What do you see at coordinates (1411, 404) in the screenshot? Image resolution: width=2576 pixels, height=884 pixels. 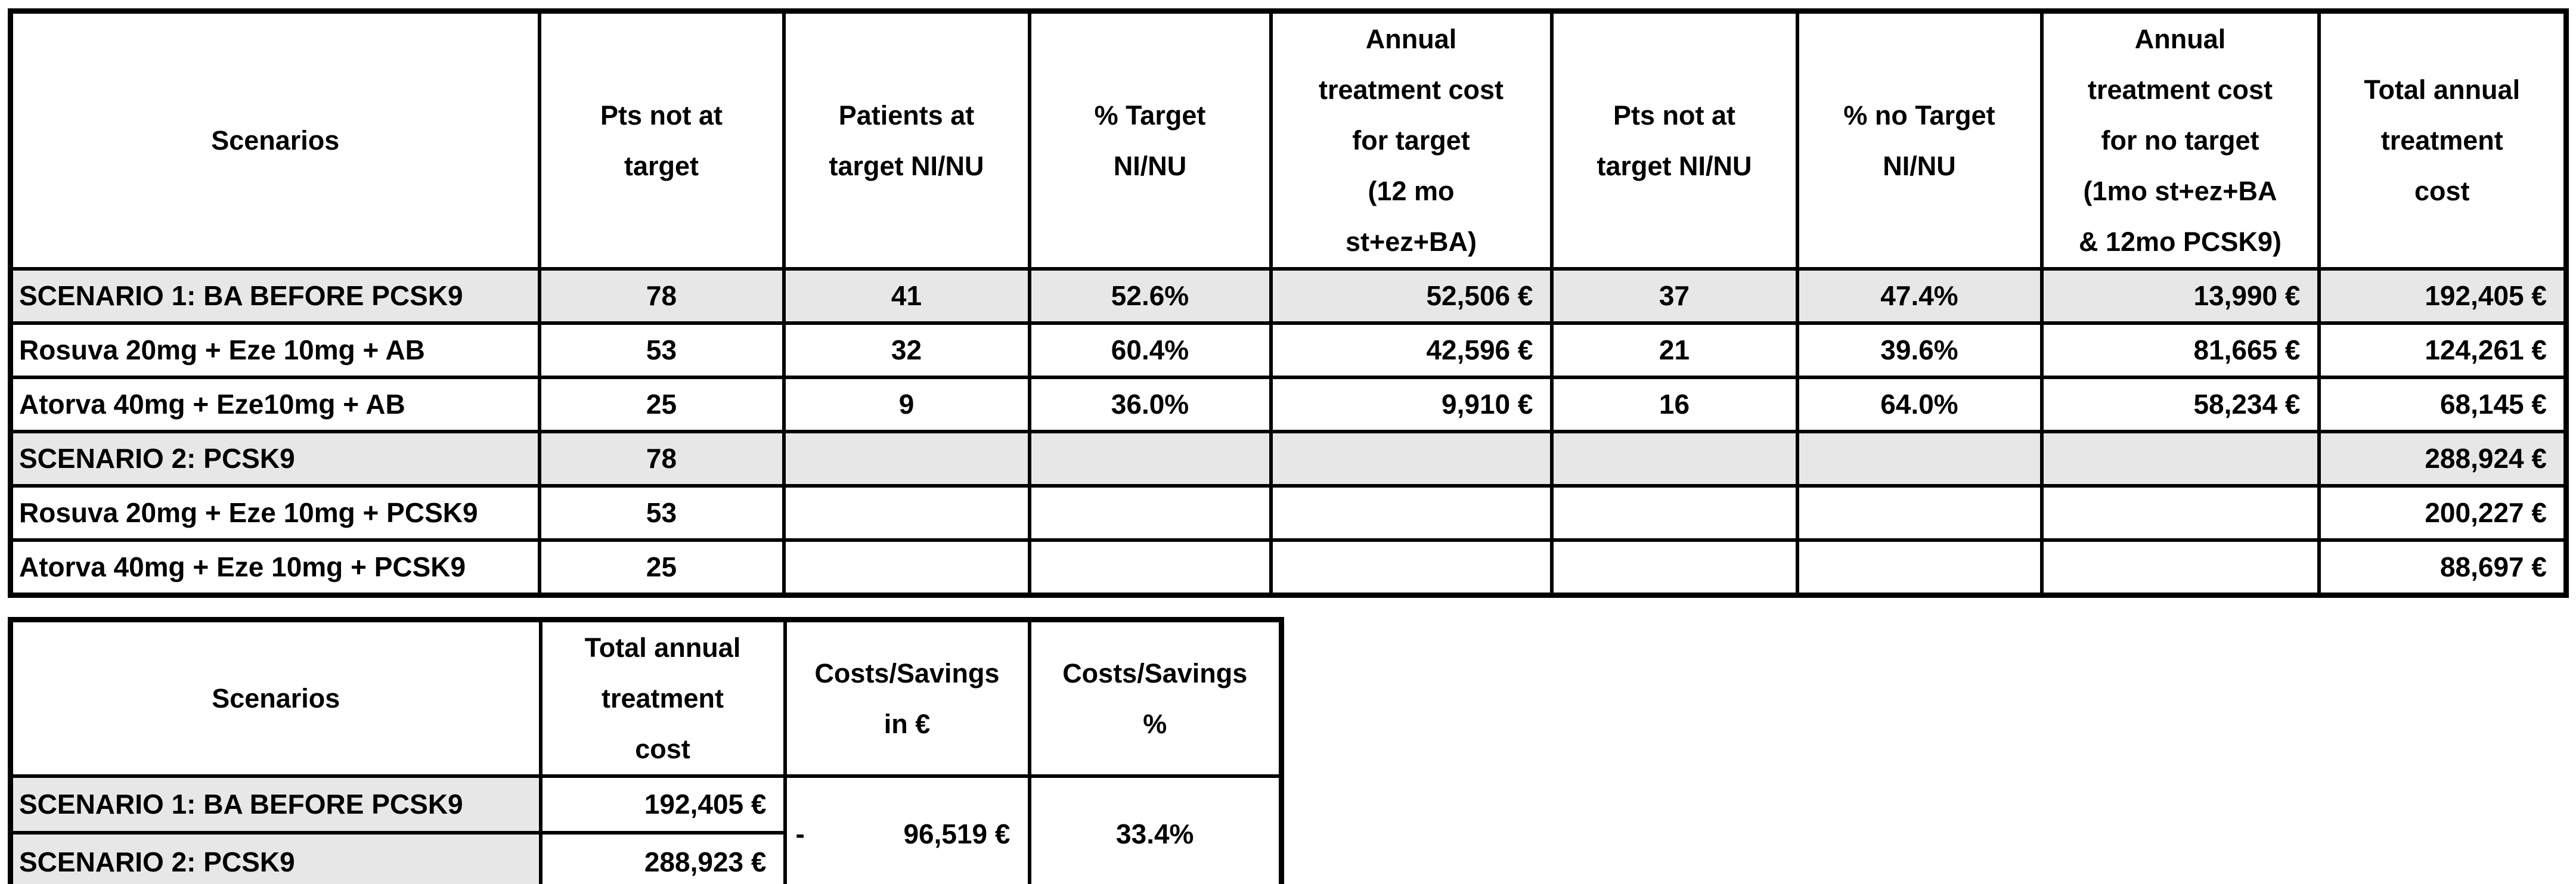 I see `t1-cell: 9,910 €` at bounding box center [1411, 404].